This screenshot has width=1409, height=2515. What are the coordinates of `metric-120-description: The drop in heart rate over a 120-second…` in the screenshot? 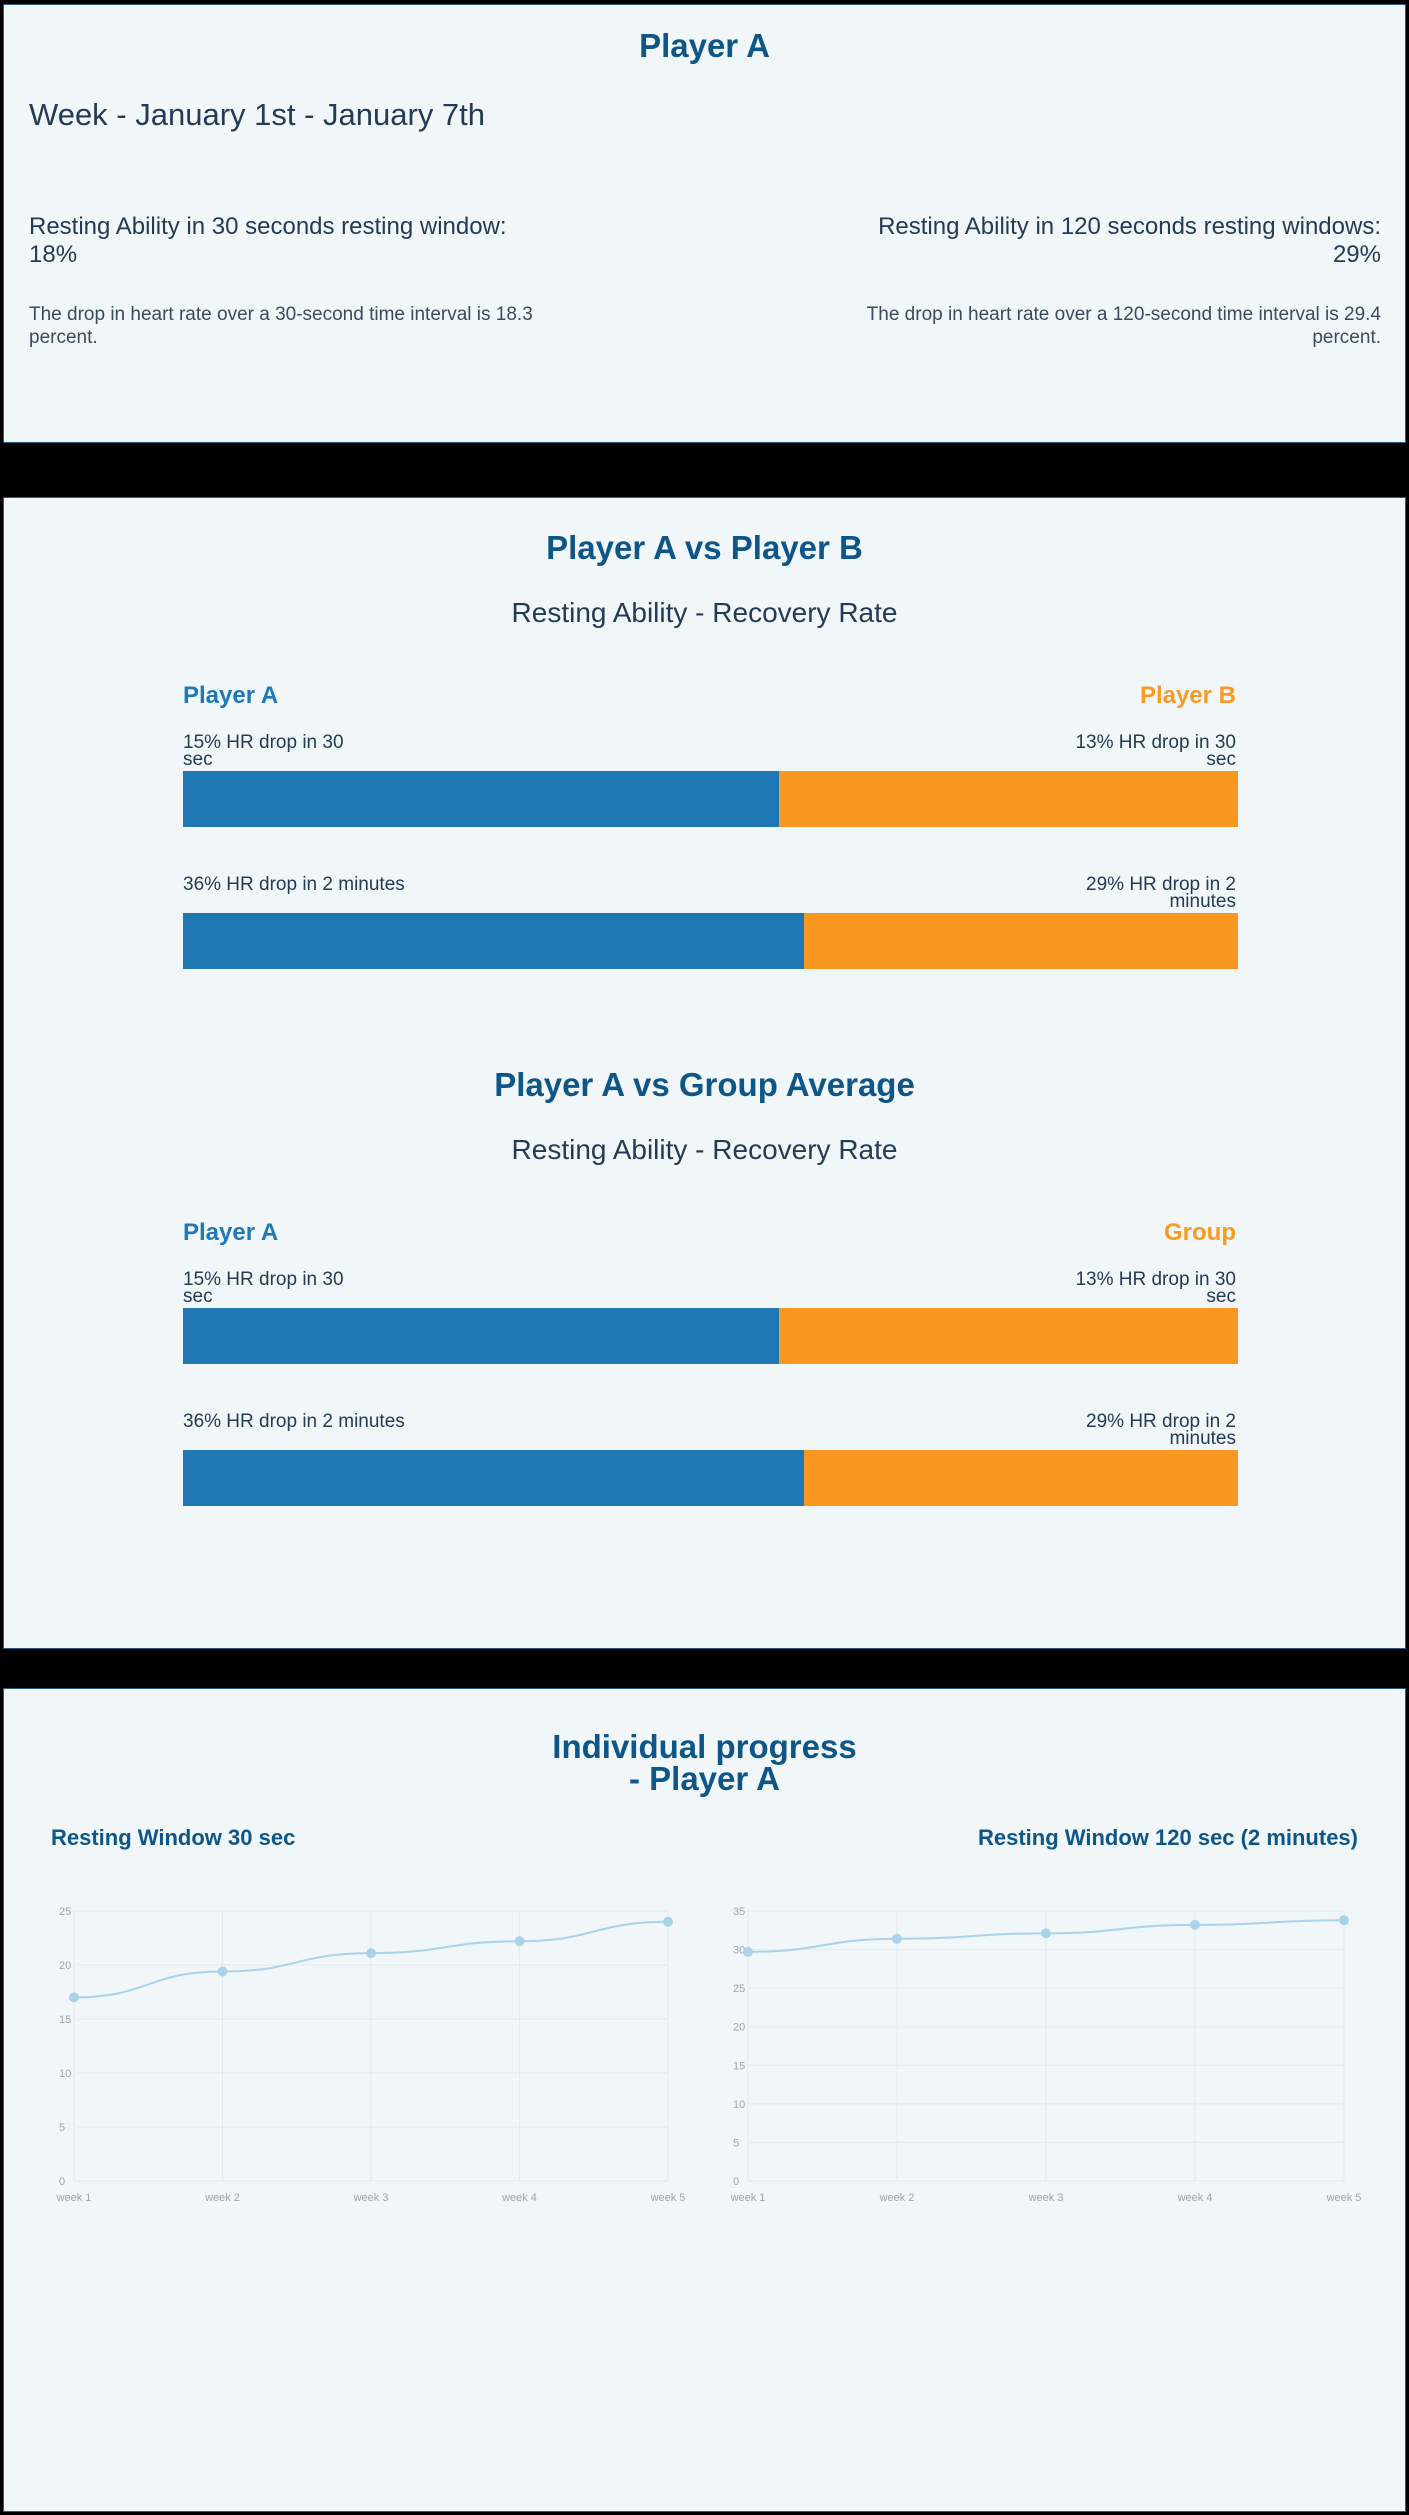 It's located at (1061, 326).